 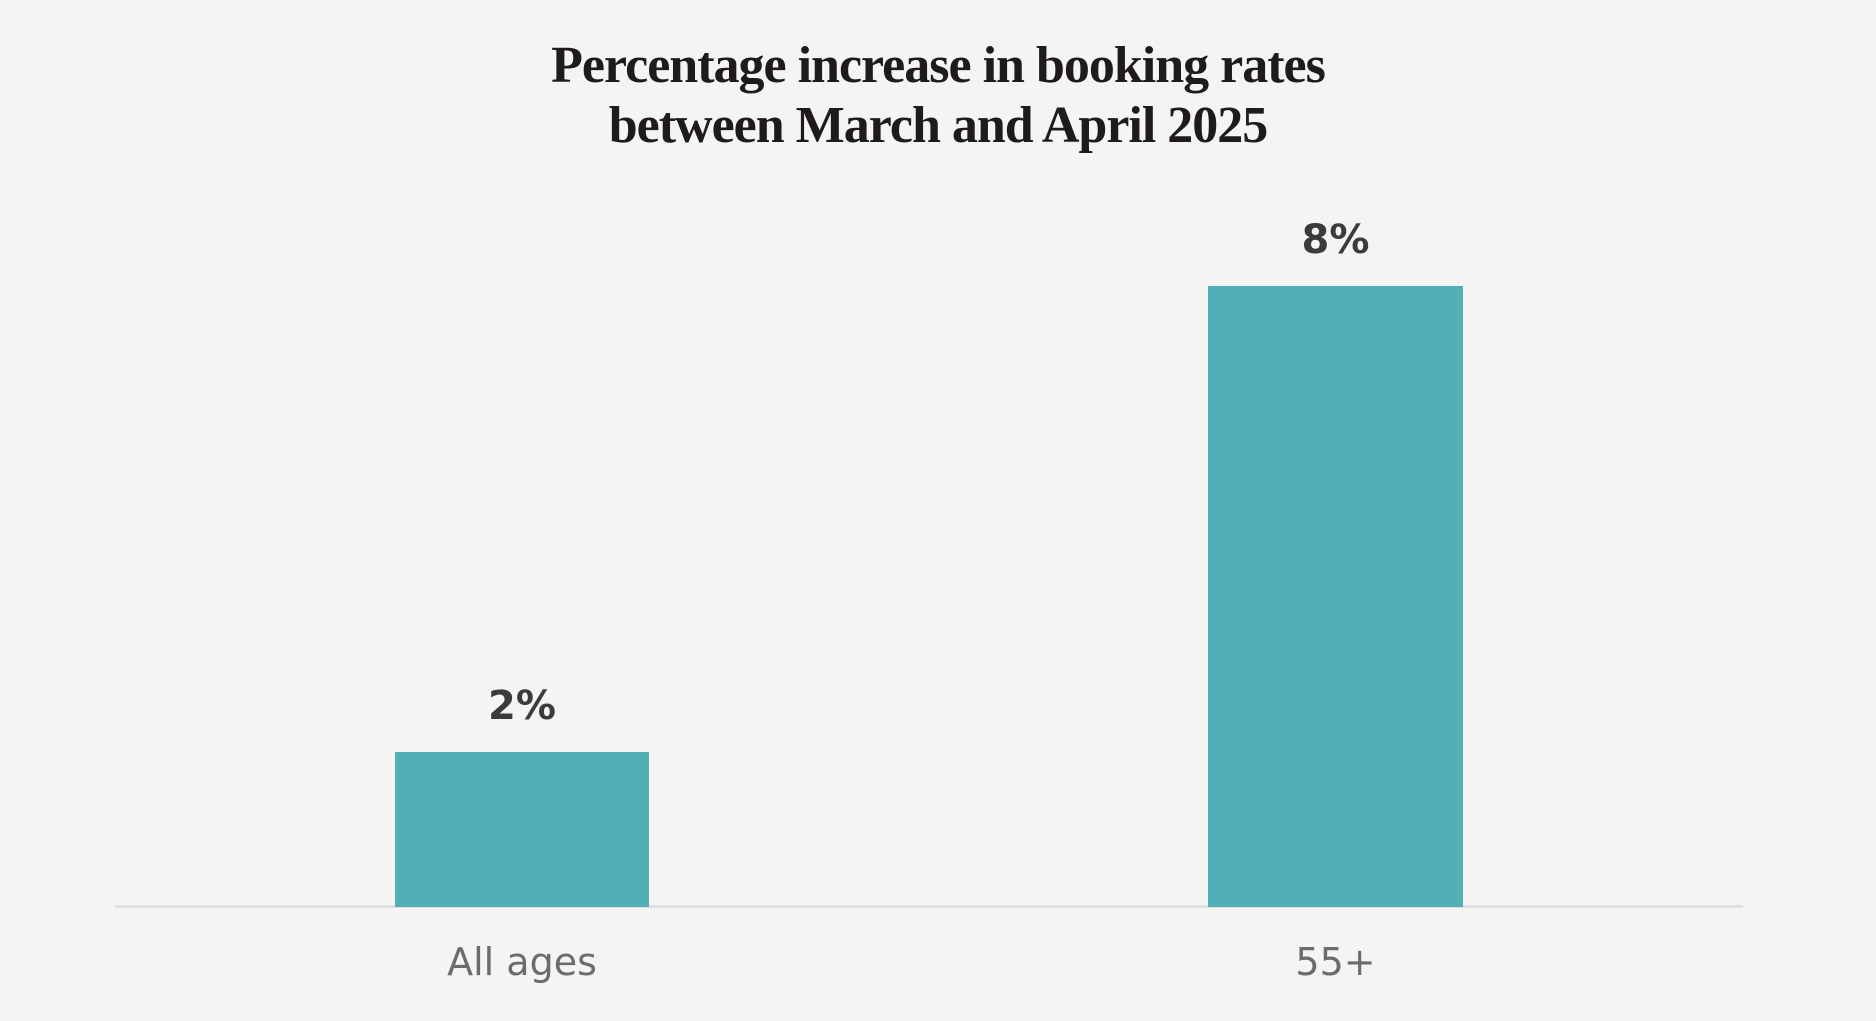 I want to click on bar-55-plus, so click(x=1335, y=596).